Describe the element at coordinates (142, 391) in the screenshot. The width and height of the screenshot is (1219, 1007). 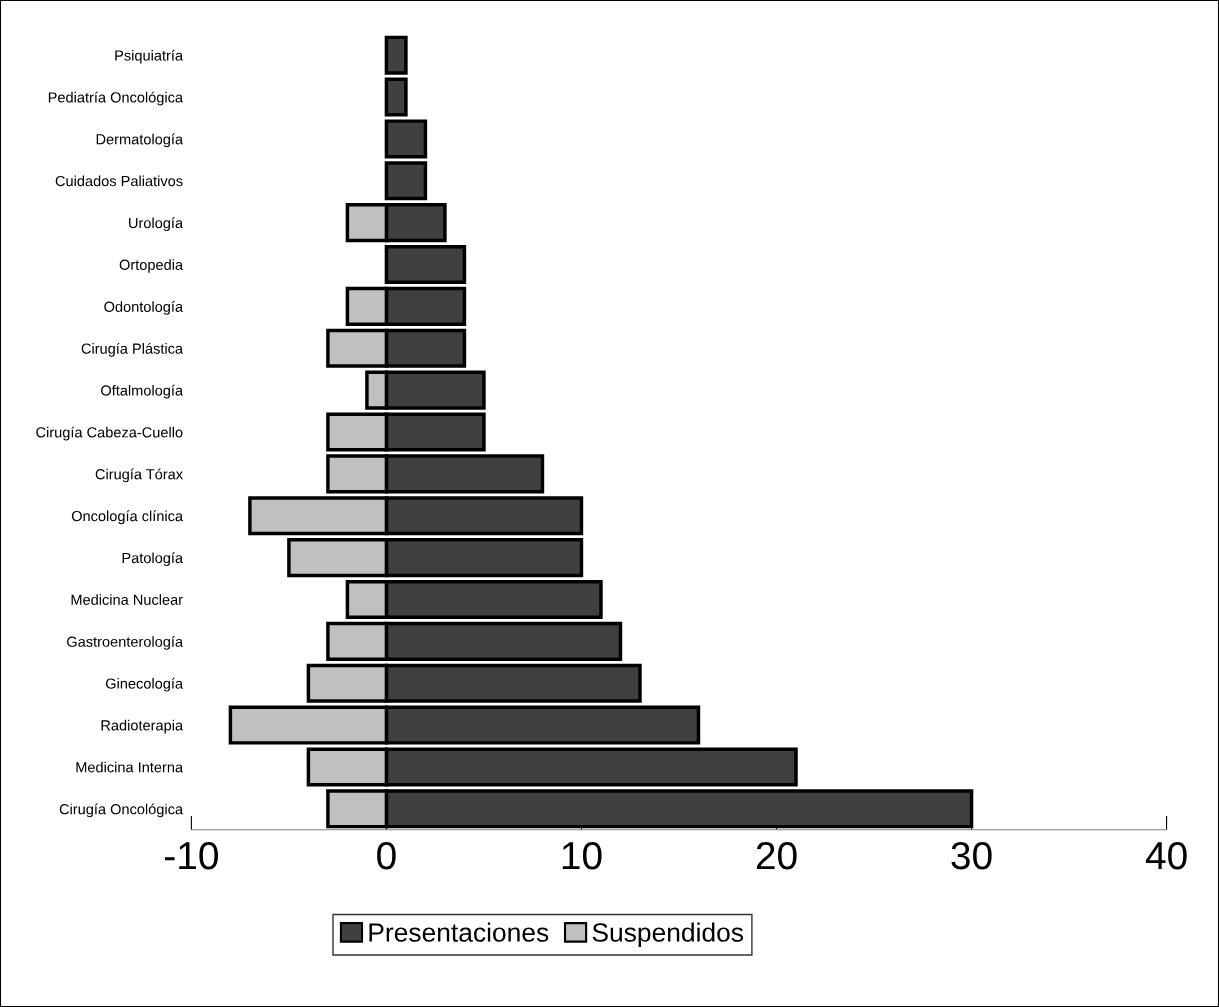
I see `y-tick-label: Oftalmología` at that location.